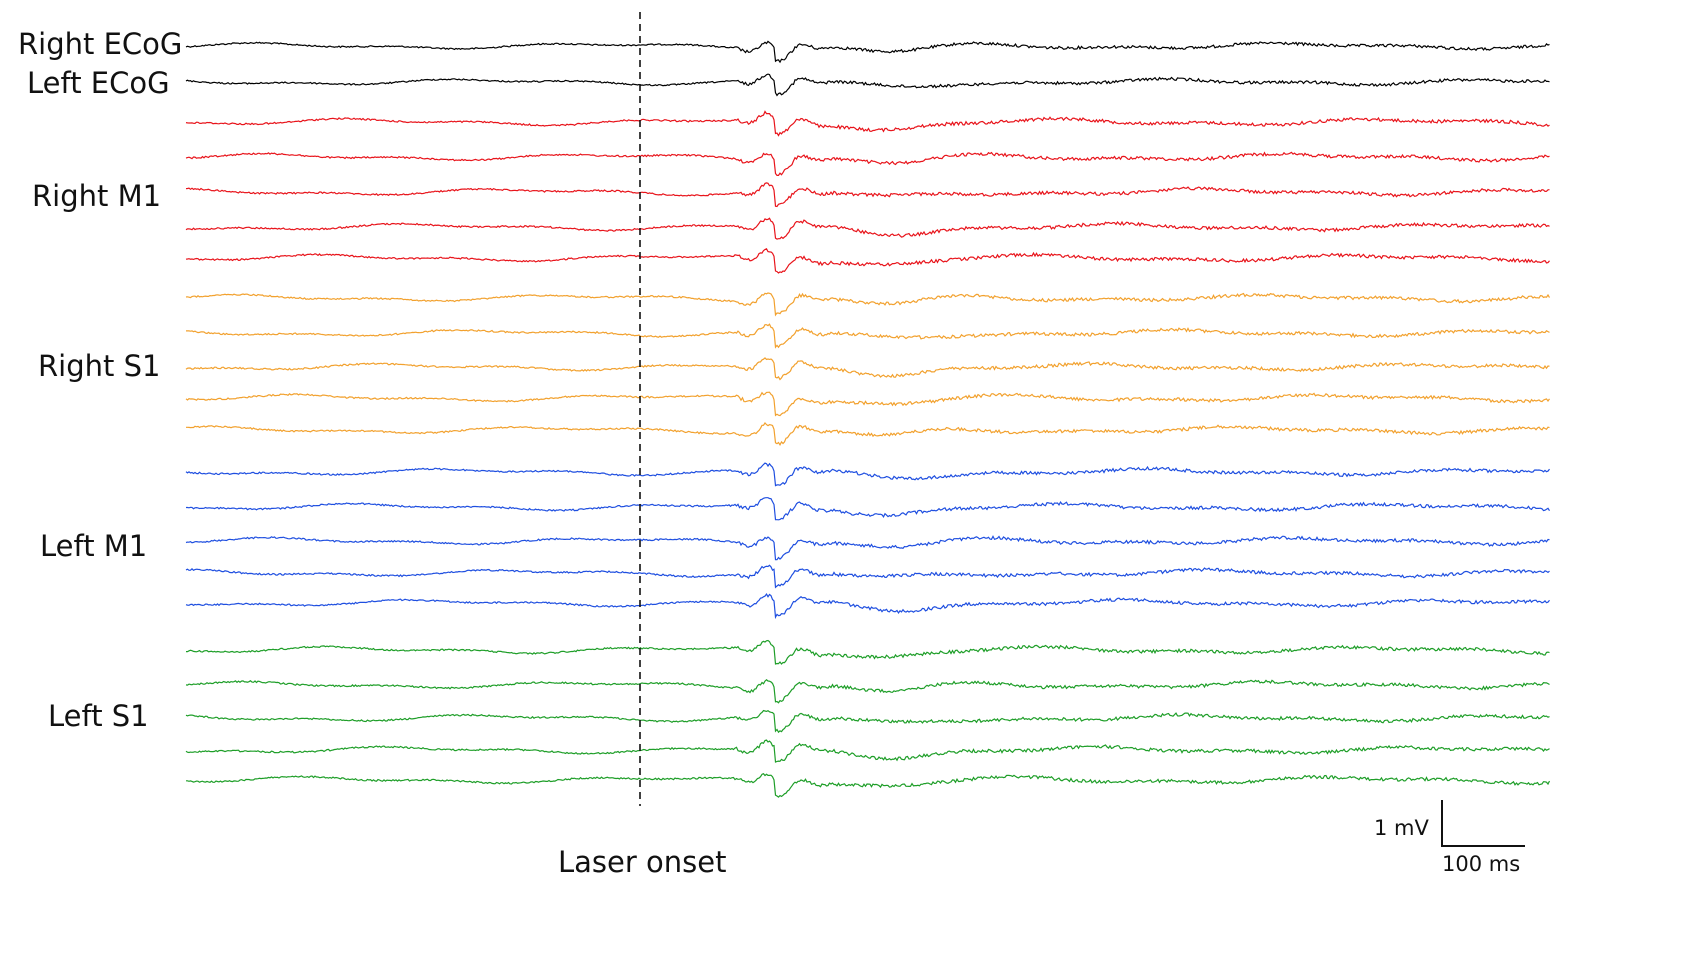 The height and width of the screenshot is (966, 1700). What do you see at coordinates (867, 52) in the screenshot?
I see `trace-right-ecog-ch1` at bounding box center [867, 52].